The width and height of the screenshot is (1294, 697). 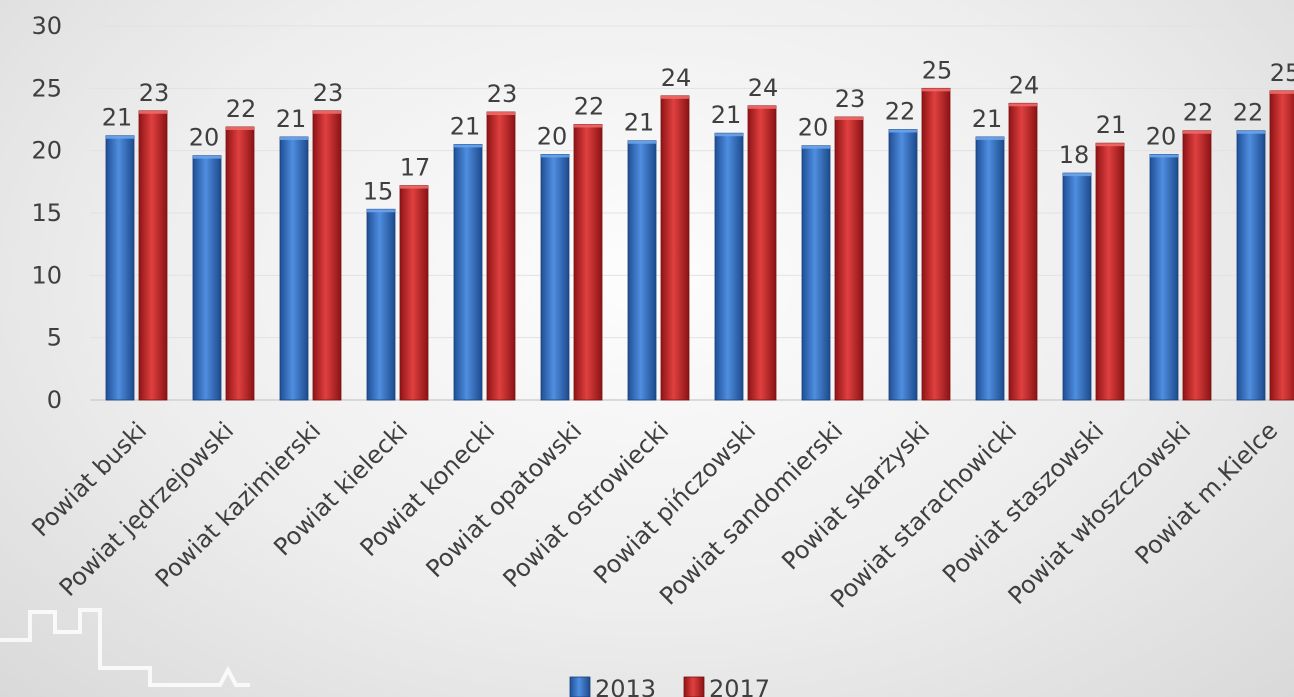 I want to click on x-tick-label: Powiat kazimierski, so click(x=238, y=504).